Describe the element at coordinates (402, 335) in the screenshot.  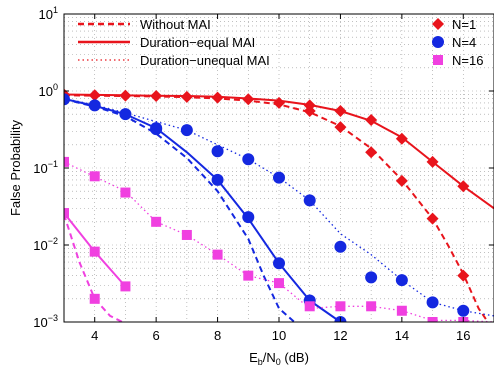
I see `x-tick-label: 14` at that location.